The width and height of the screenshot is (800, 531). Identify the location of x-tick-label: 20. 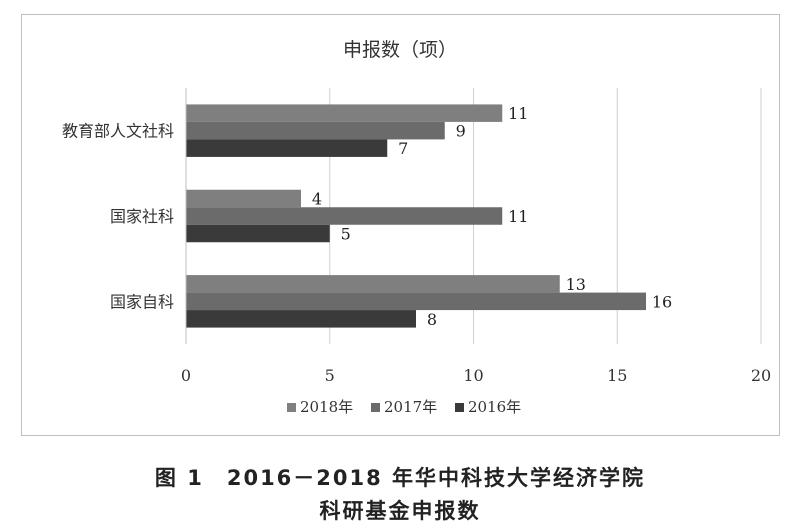
(761, 375).